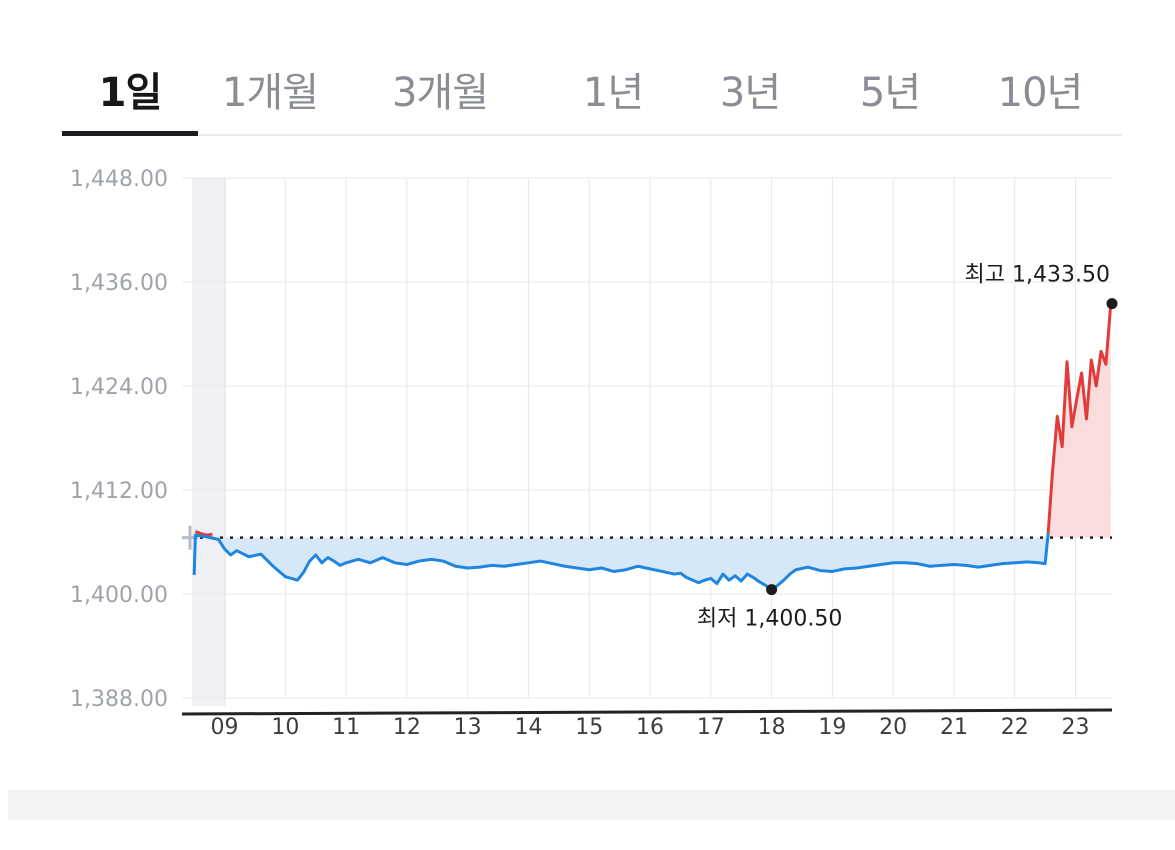 This screenshot has width=1175, height=850. I want to click on tab-1-year: 1년, so click(613, 96).